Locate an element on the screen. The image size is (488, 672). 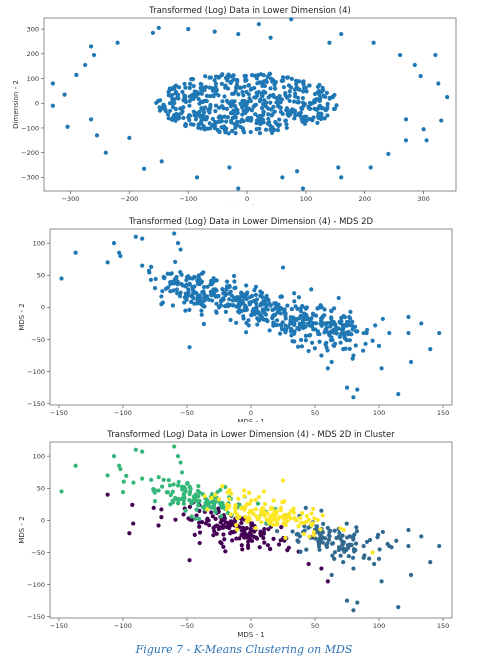
x-tick-label: −100 is located at coordinates (123, 626).